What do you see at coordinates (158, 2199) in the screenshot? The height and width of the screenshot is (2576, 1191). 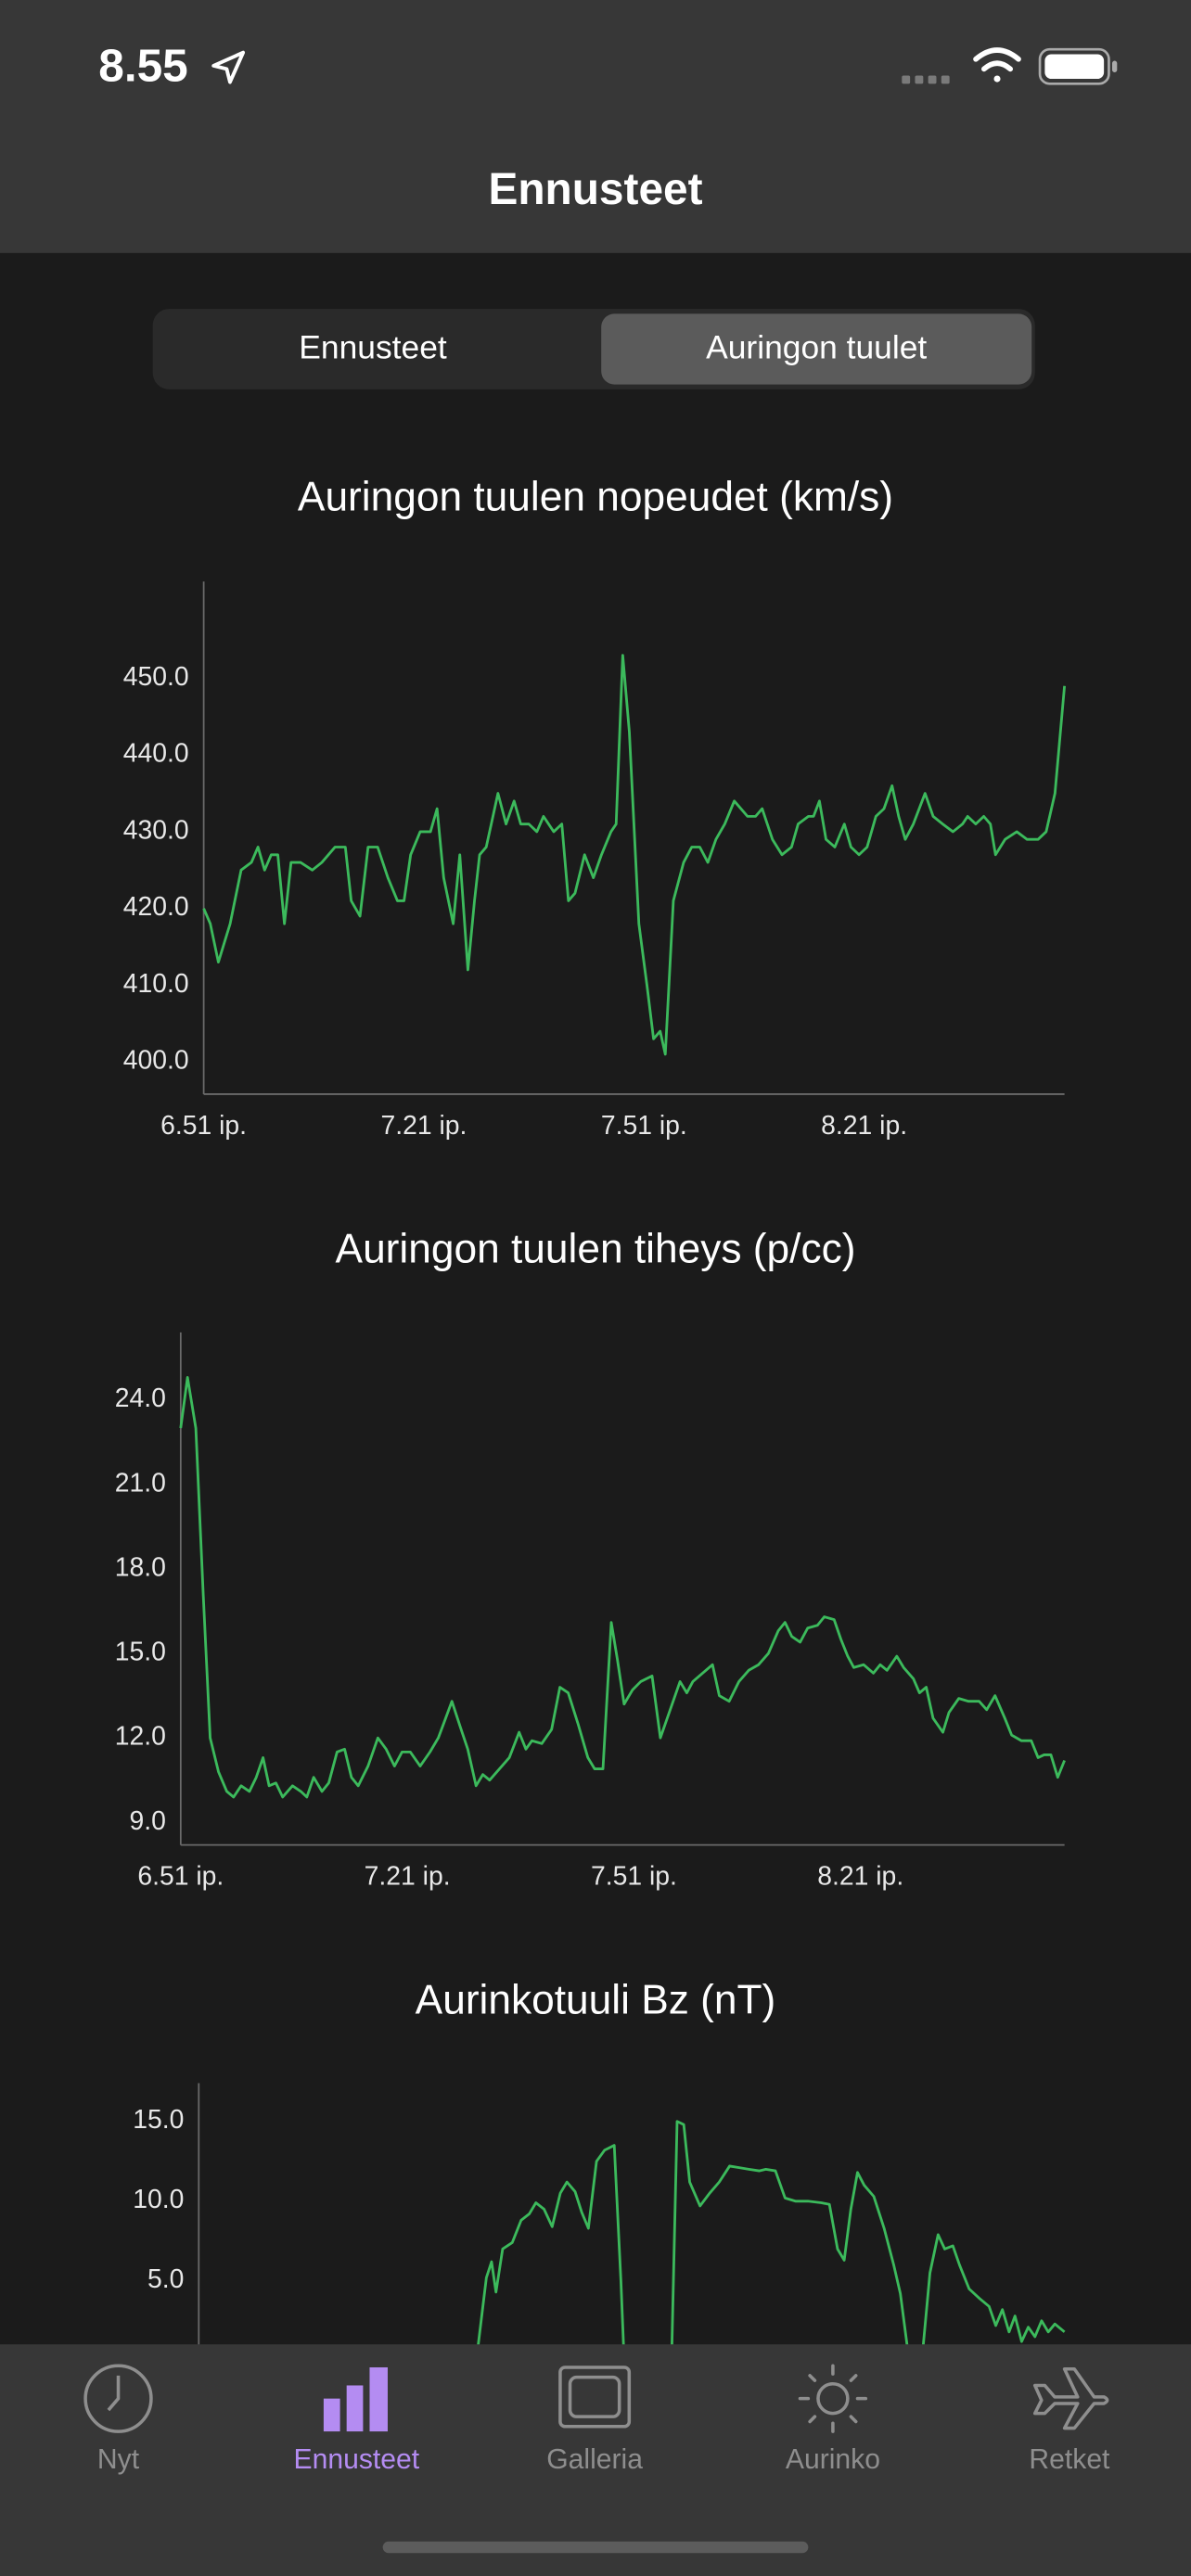 I see `y-tick-label: 10.0` at bounding box center [158, 2199].